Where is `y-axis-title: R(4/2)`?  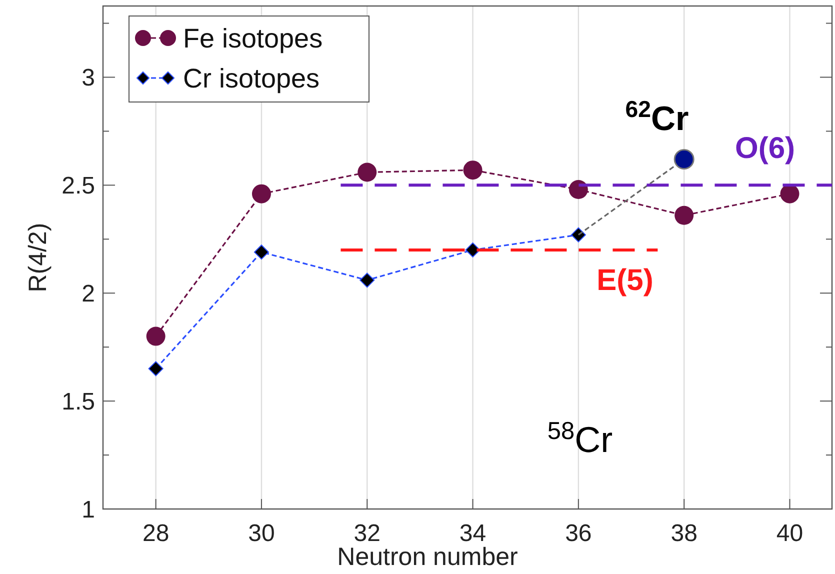 y-axis-title: R(4/2) is located at coordinates (38, 257).